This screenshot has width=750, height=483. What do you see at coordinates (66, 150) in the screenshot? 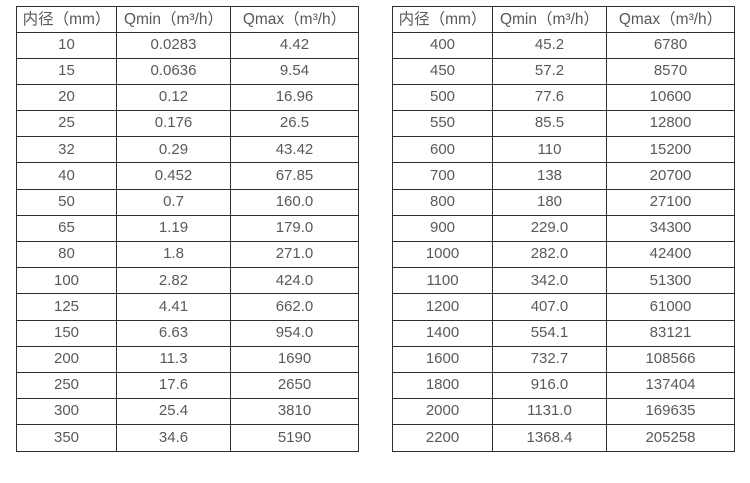
I see `table-cell: 32` at bounding box center [66, 150].